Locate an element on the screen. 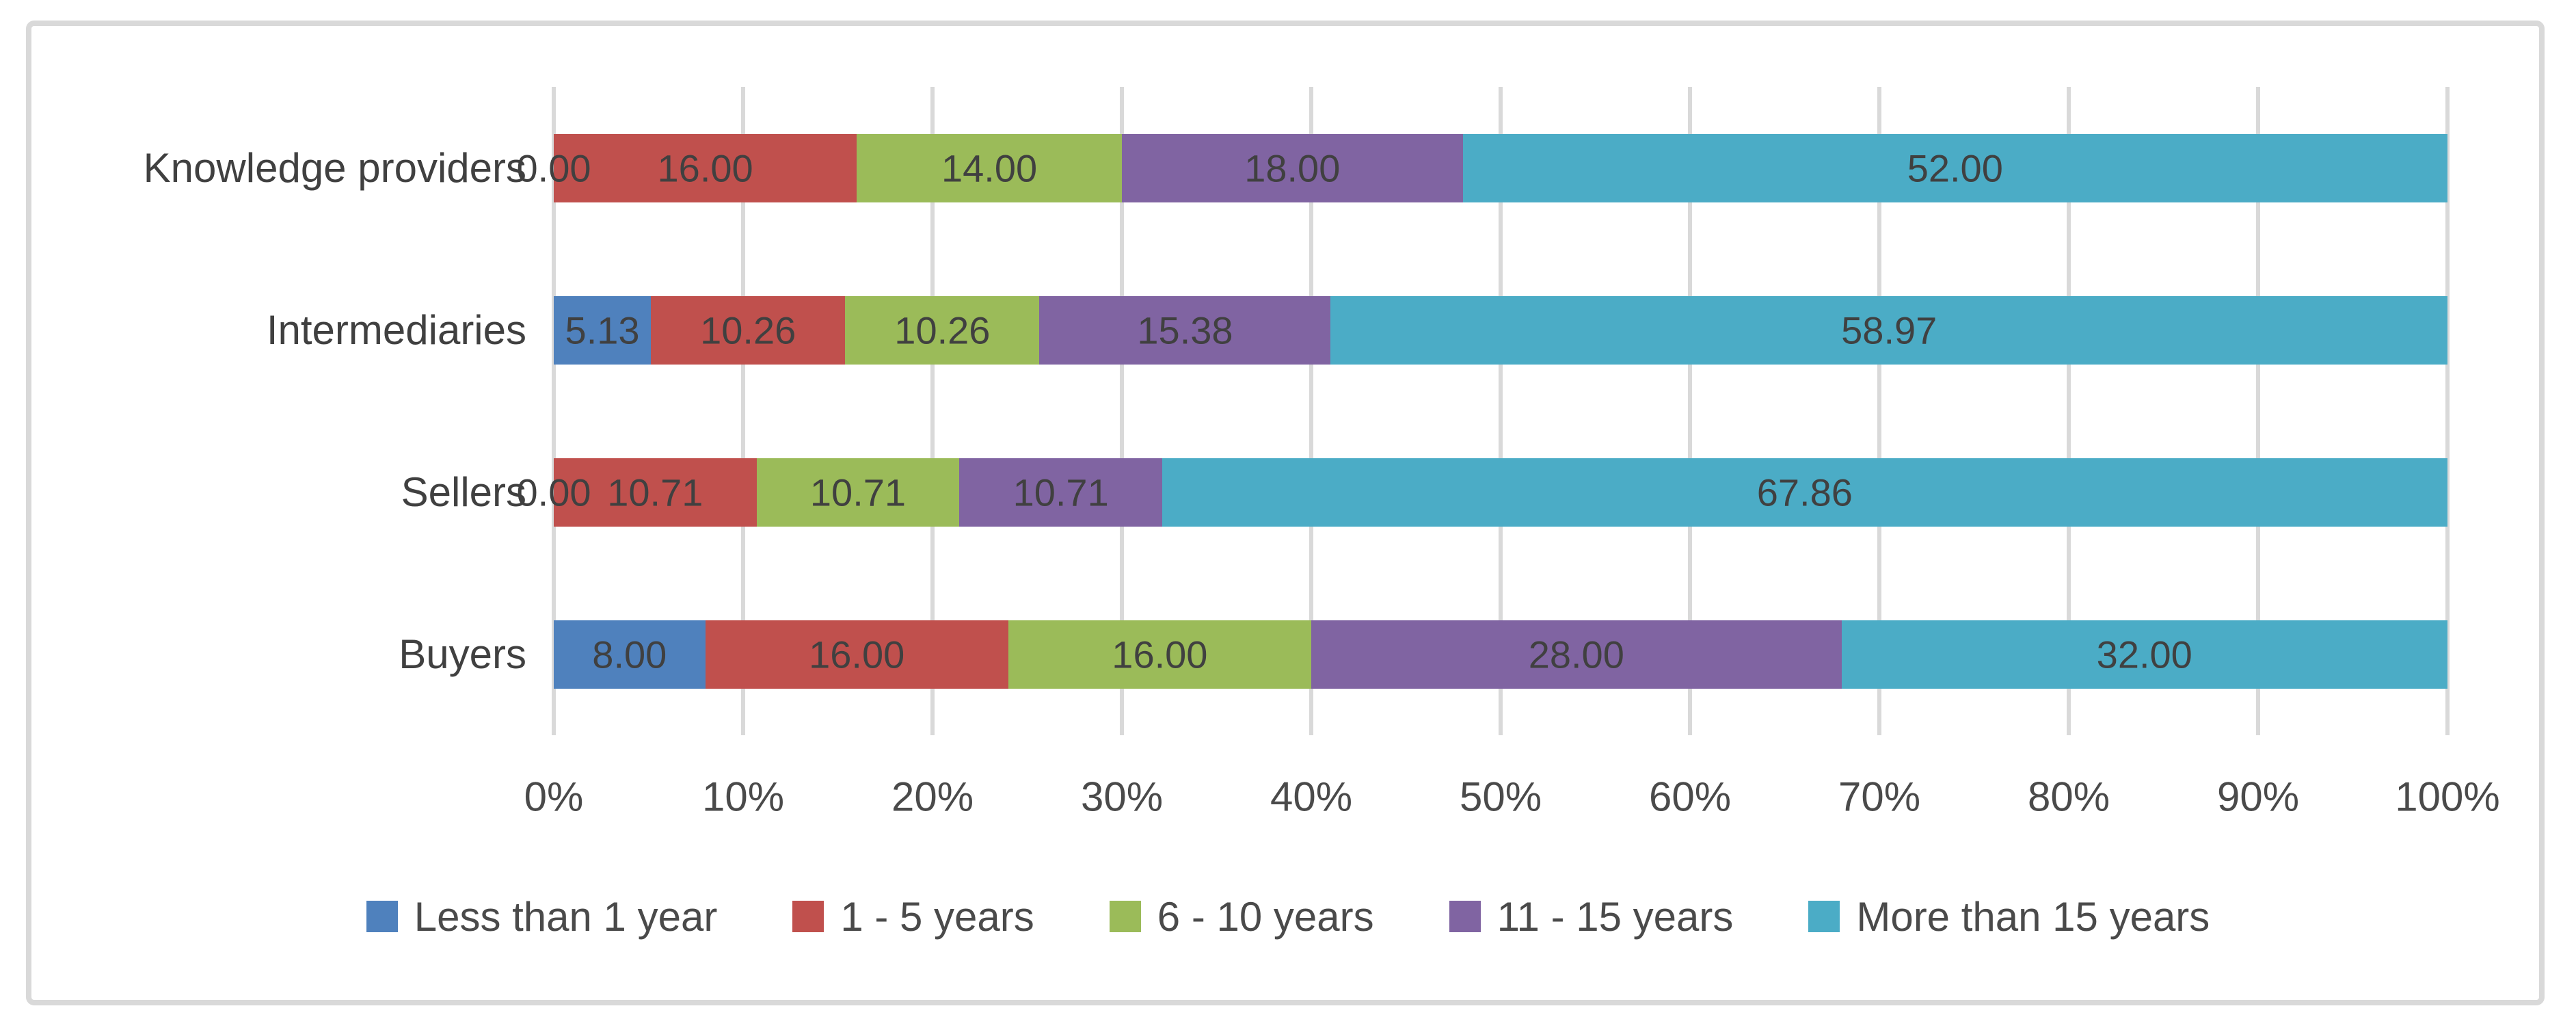 Image resolution: width=2576 pixels, height=1030 pixels. x-axis-tick-label: 50% is located at coordinates (1500, 797).